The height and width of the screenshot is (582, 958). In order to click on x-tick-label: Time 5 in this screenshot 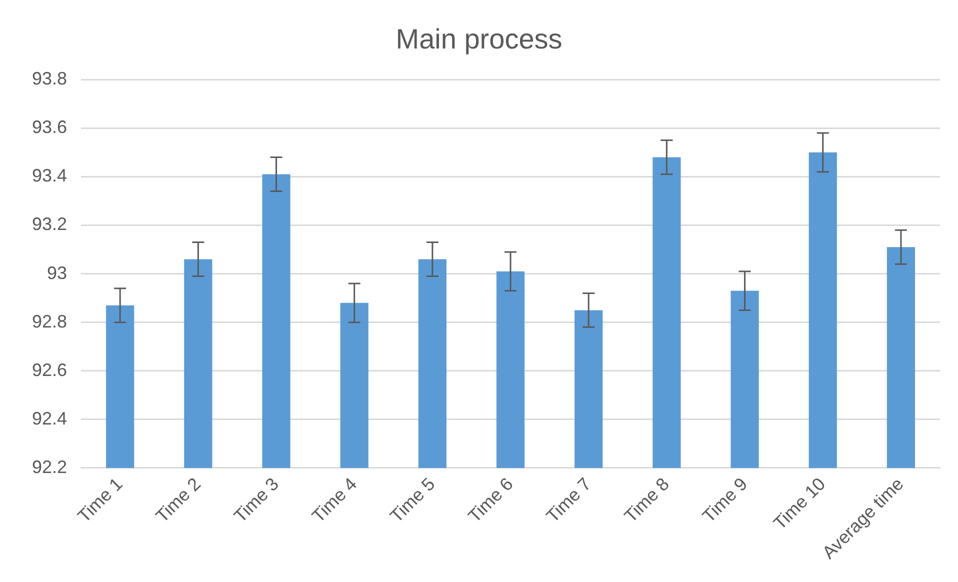, I will do `click(412, 500)`.